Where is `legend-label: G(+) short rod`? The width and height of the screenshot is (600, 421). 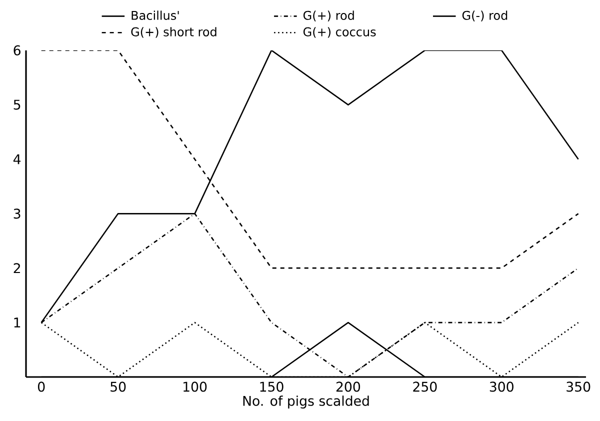 legend-label: G(+) short rod is located at coordinates (173, 32).